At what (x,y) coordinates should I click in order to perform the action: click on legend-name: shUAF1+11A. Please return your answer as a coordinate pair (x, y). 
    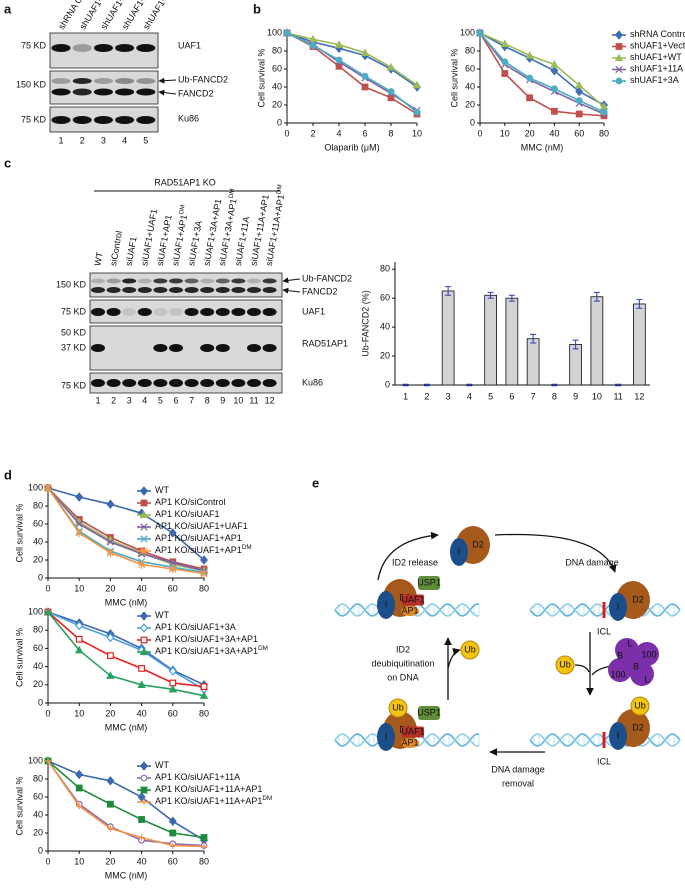
    Looking at the image, I should click on (656, 69).